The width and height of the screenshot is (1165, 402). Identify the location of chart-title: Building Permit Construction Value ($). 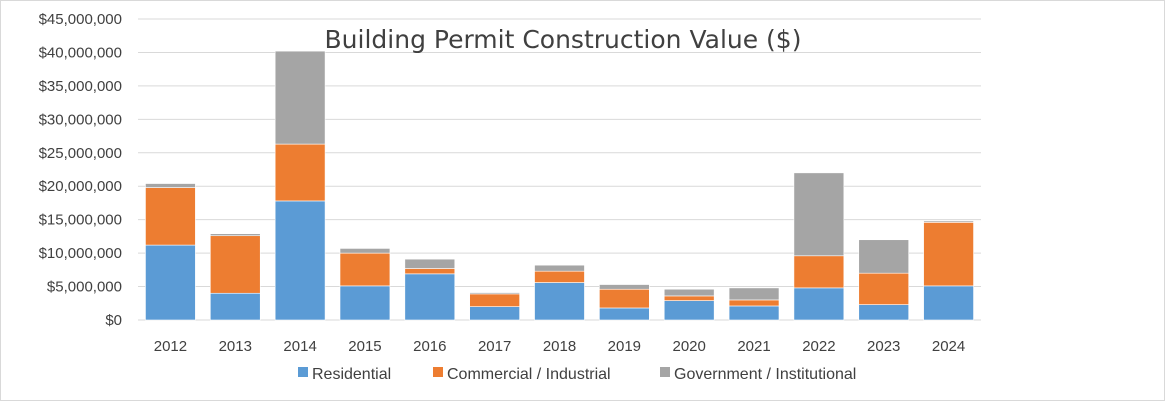
(563, 39).